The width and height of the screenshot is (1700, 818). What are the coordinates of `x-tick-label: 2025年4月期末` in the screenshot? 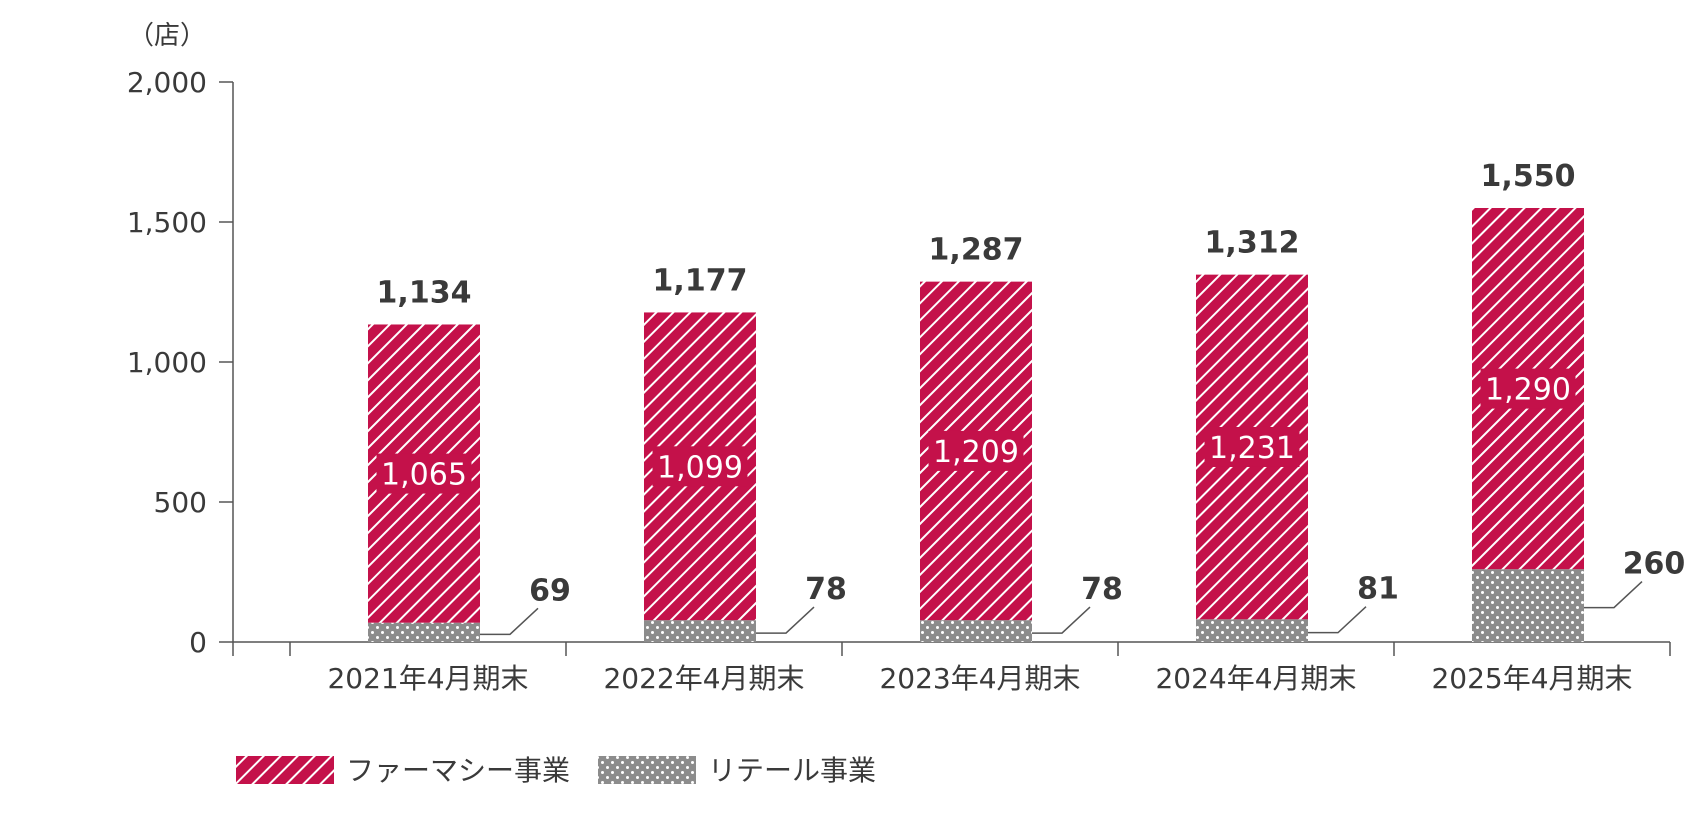 It's located at (1531, 678).